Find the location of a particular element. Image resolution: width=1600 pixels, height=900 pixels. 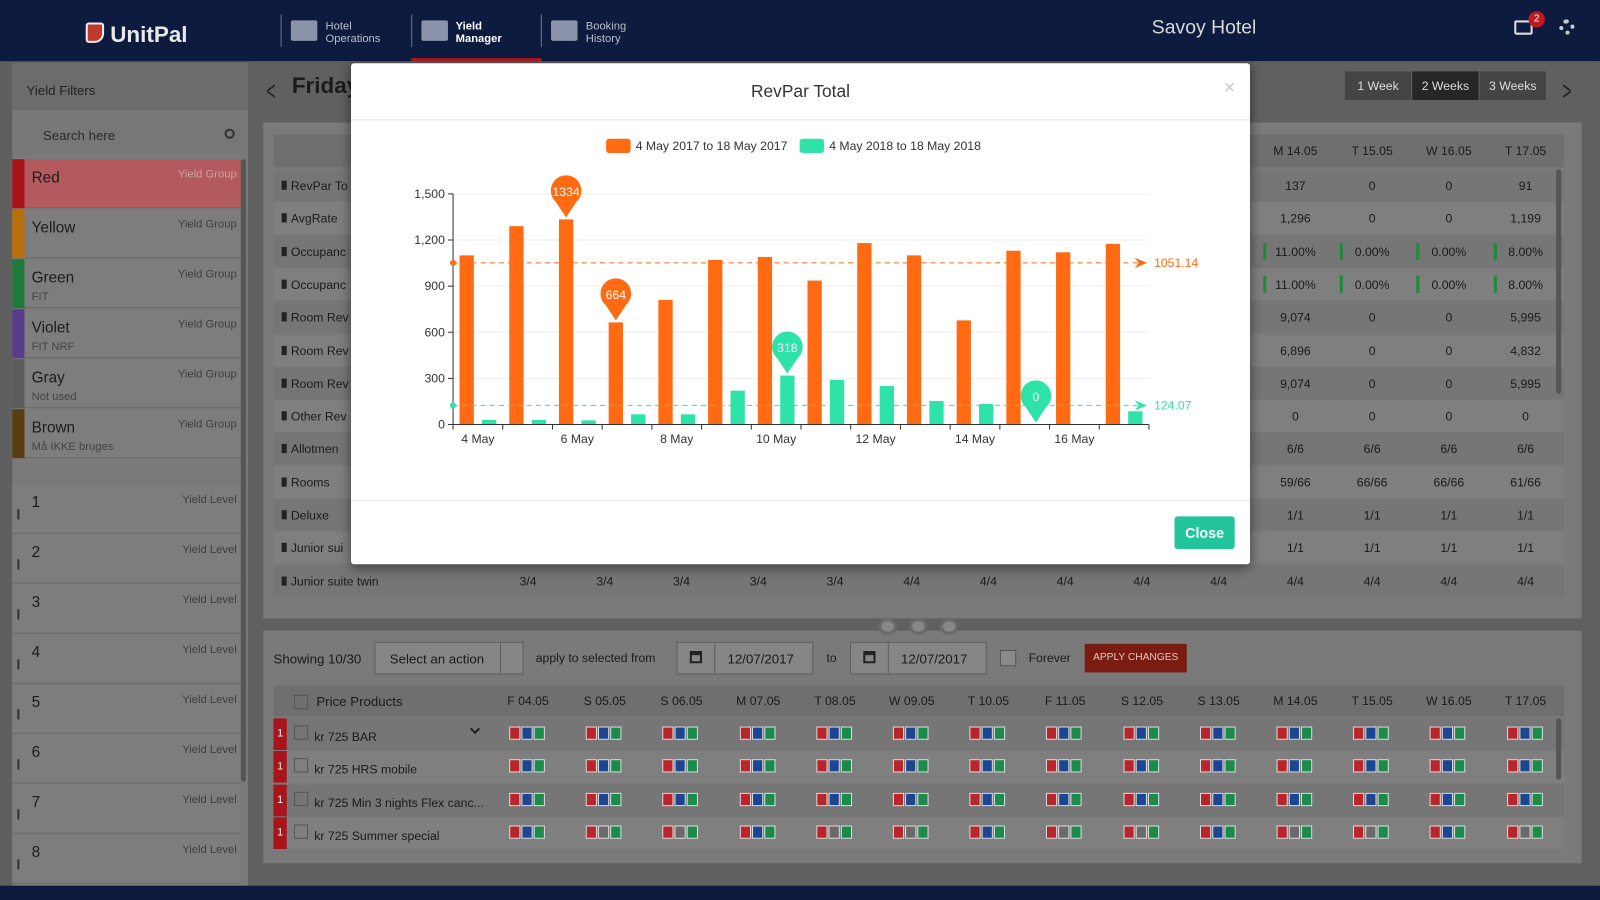

search-box: Search here is located at coordinates (130, 135).